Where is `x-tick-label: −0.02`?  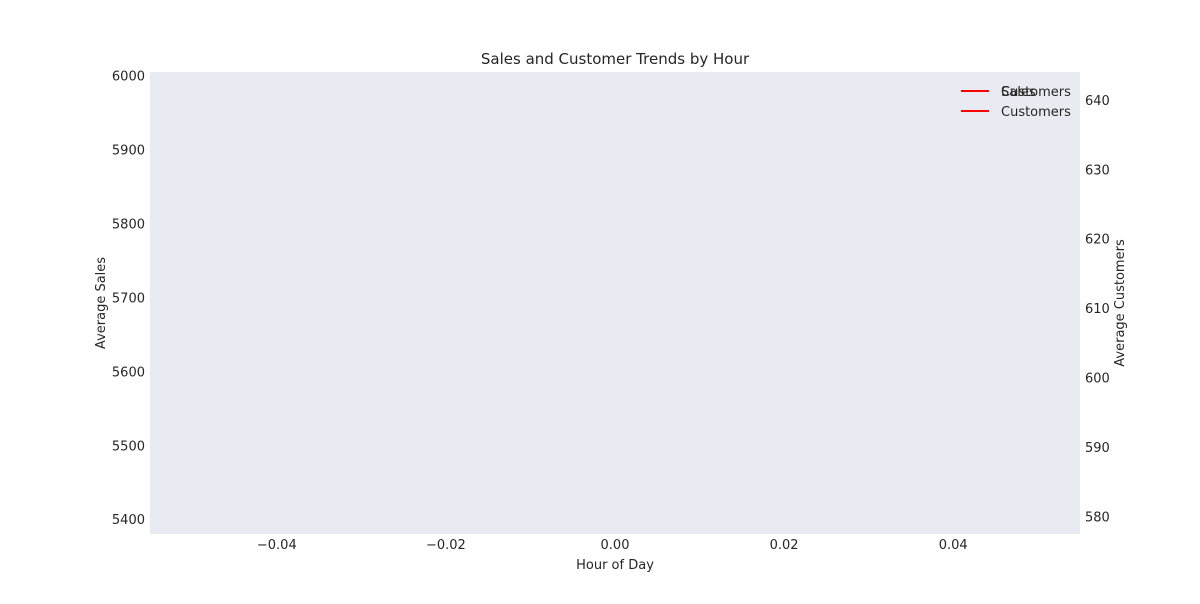
x-tick-label: −0.02 is located at coordinates (446, 545).